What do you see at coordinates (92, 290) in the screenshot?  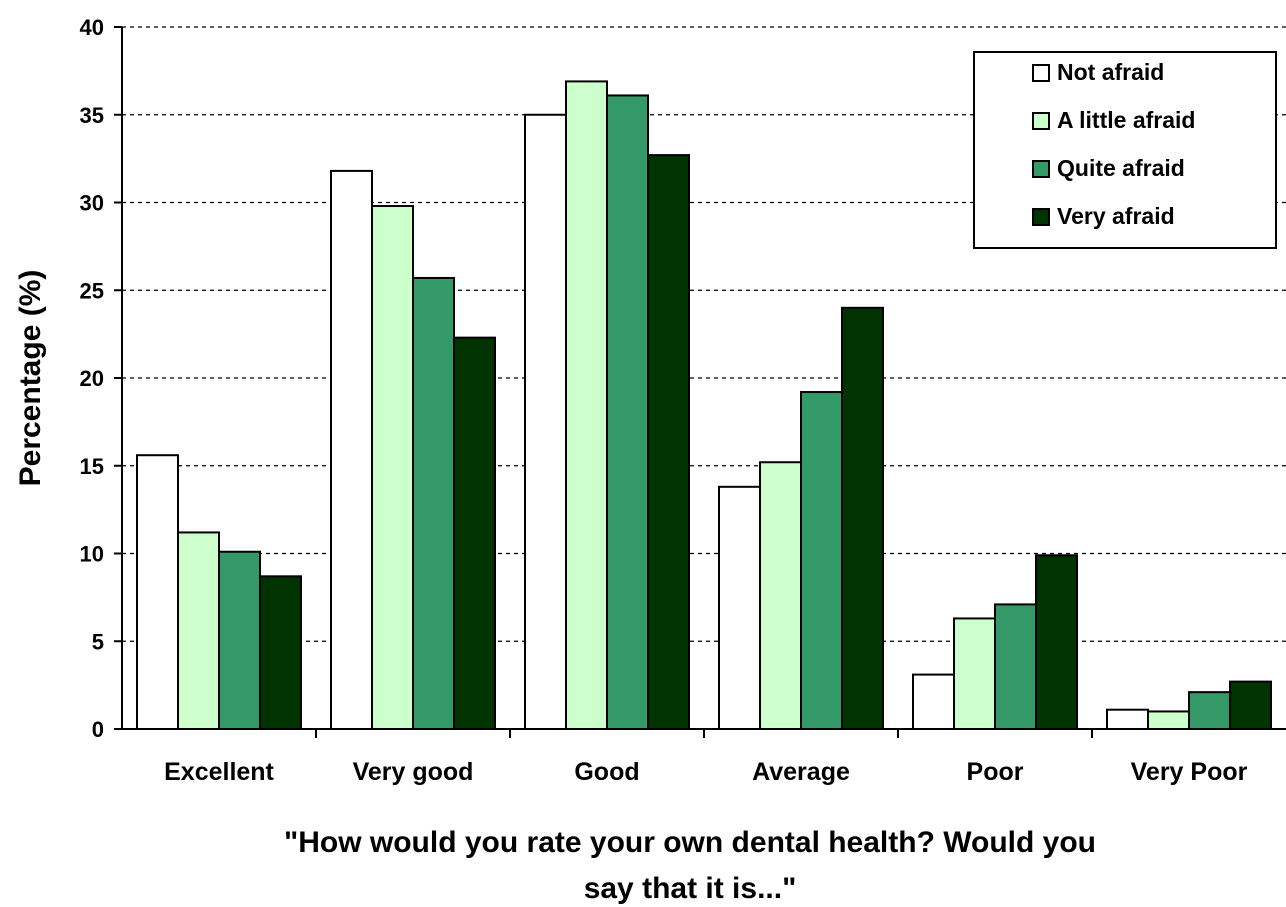 I see `y-tick-label: 25` at bounding box center [92, 290].